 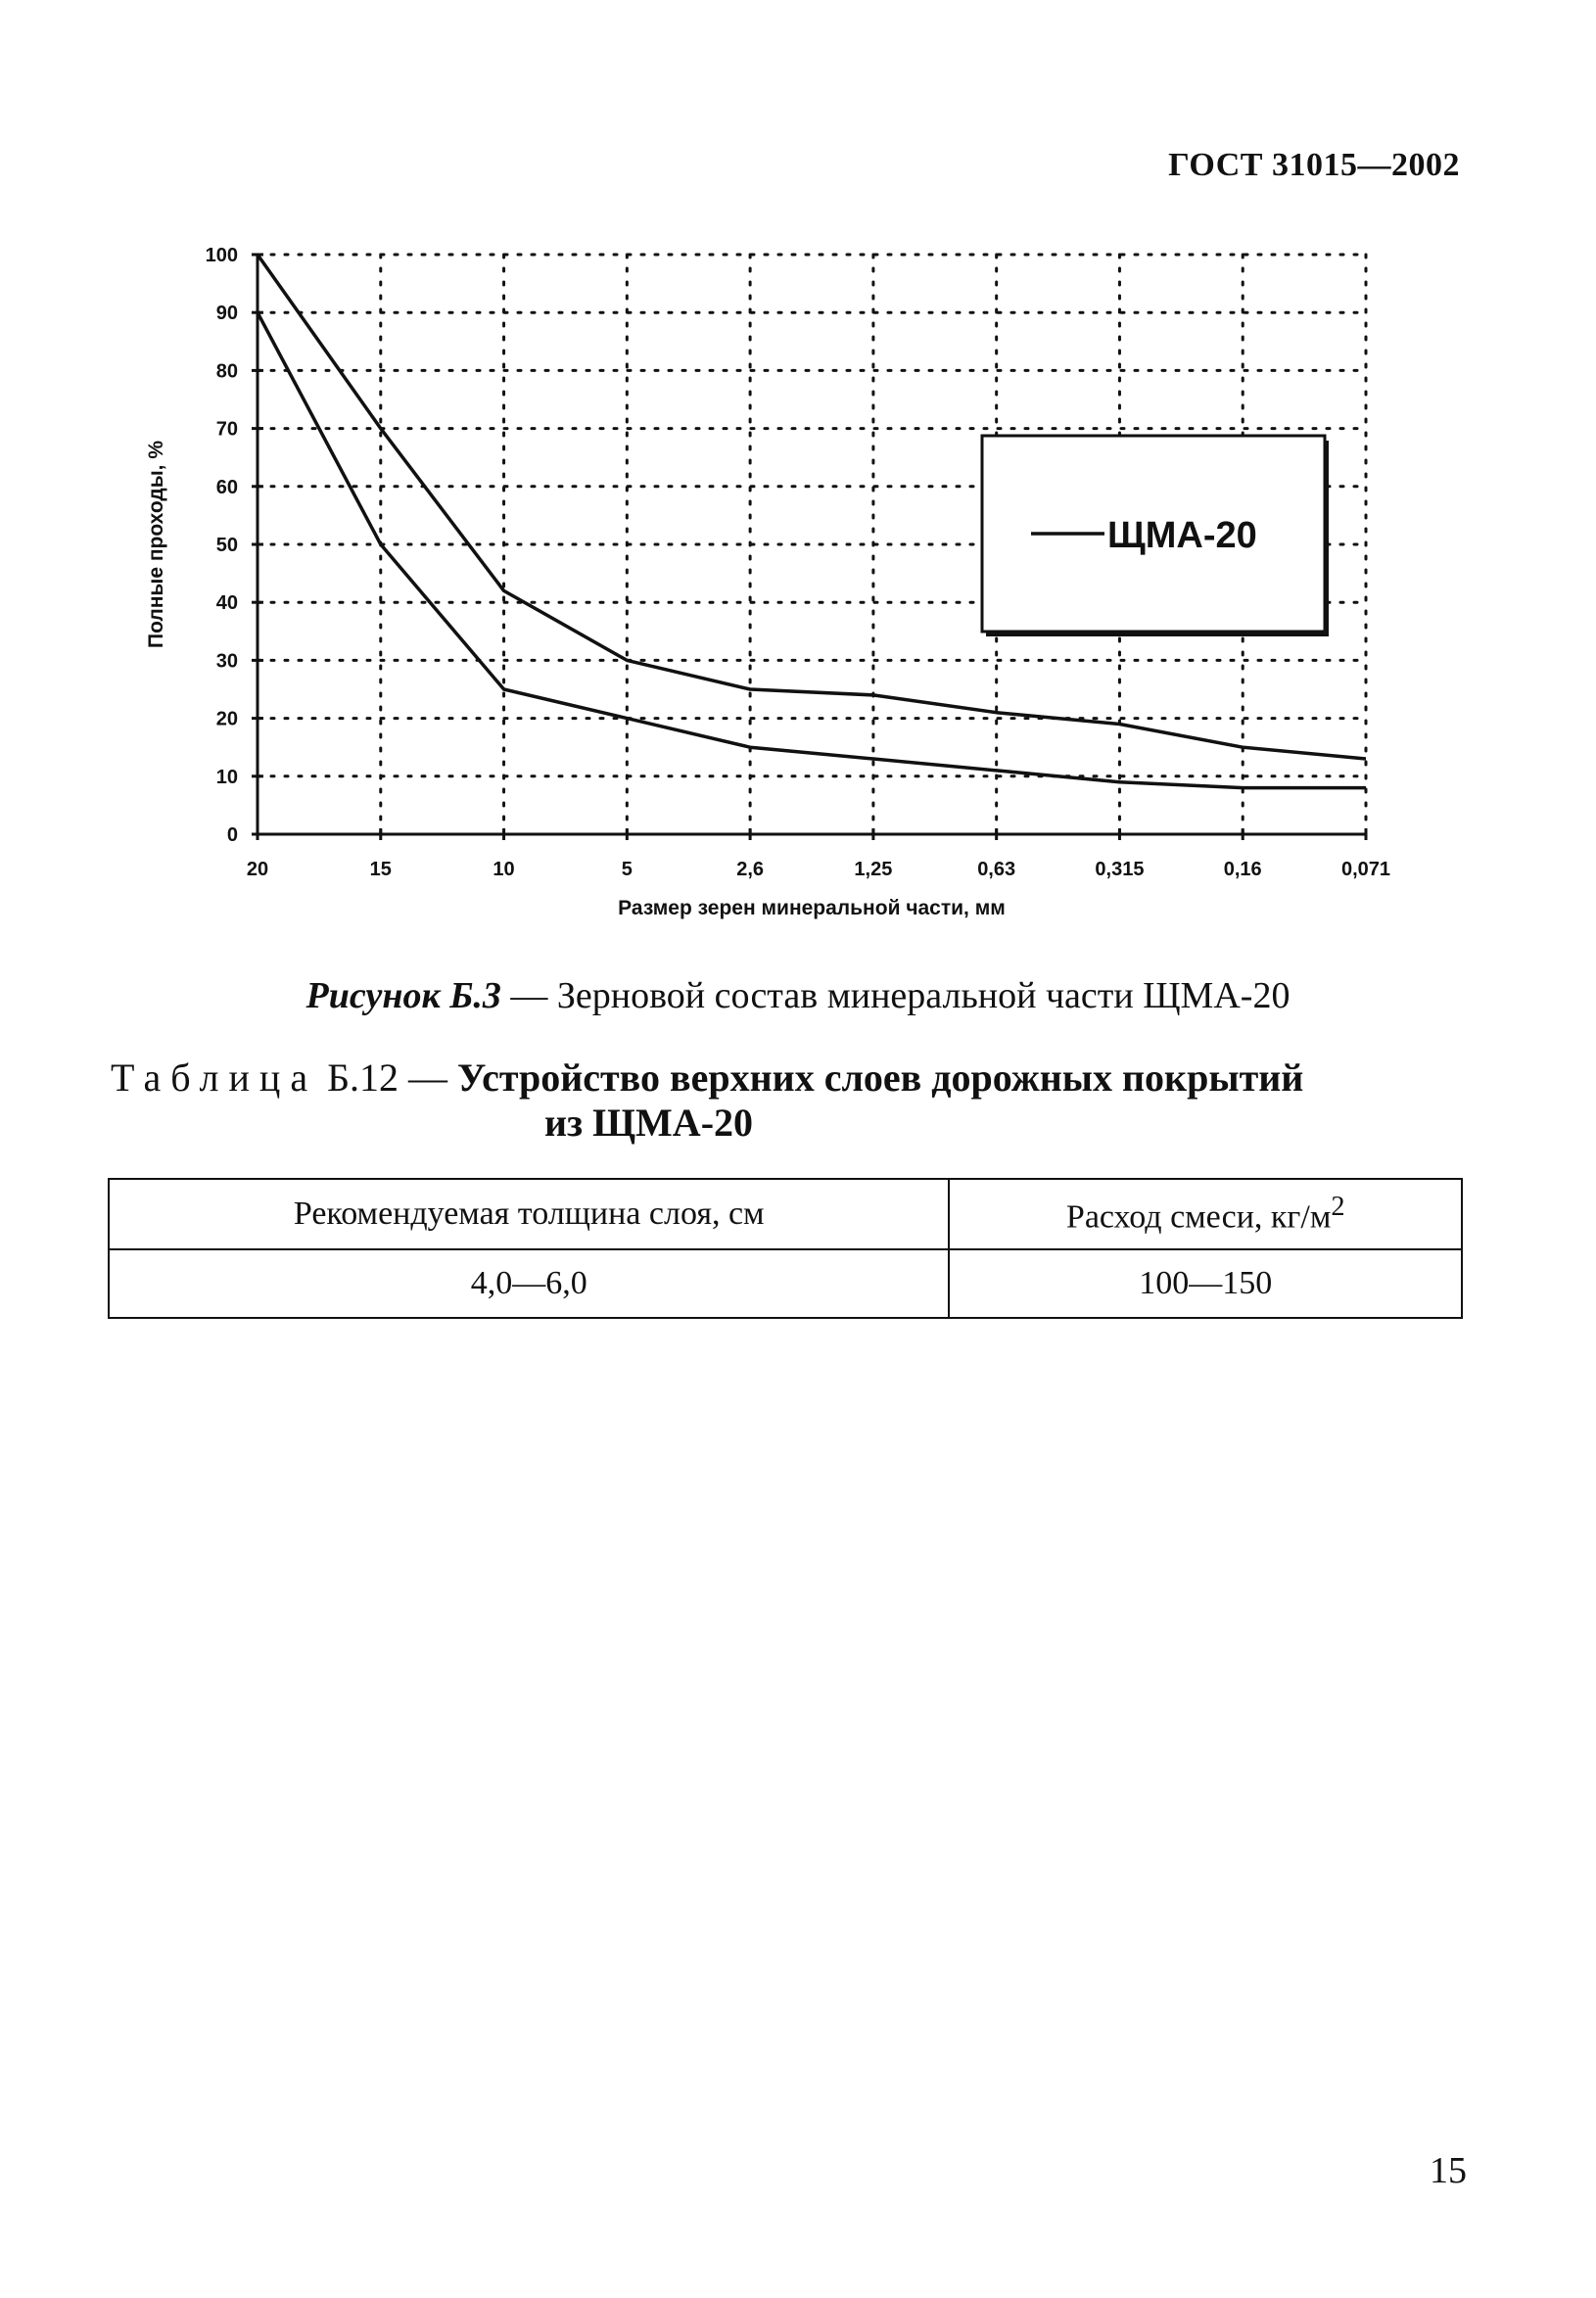 What do you see at coordinates (227, 487) in the screenshot?
I see `y-tick-label: 60` at bounding box center [227, 487].